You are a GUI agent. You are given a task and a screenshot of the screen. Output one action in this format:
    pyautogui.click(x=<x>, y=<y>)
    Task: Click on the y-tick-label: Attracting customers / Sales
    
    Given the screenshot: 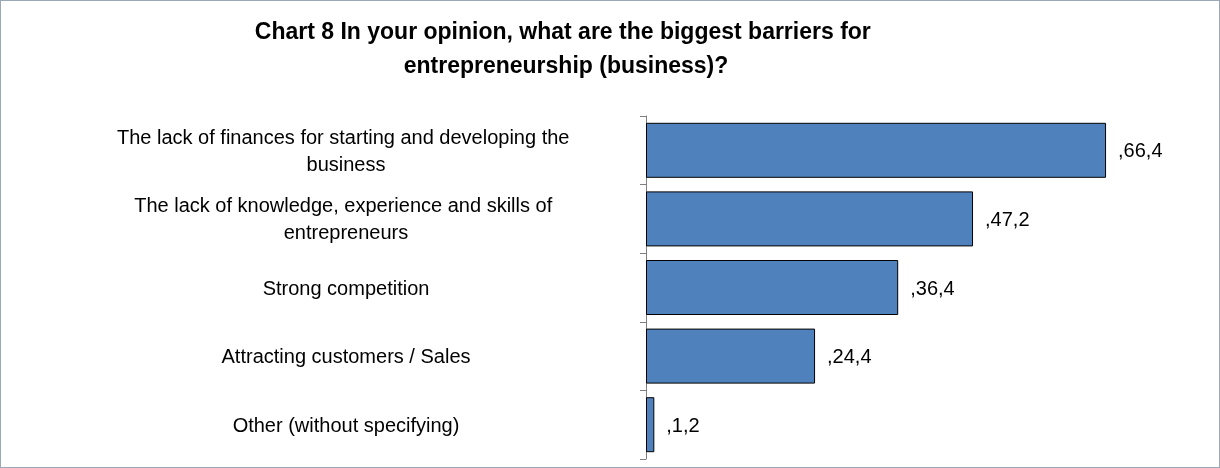 What is the action you would take?
    pyautogui.click(x=346, y=356)
    